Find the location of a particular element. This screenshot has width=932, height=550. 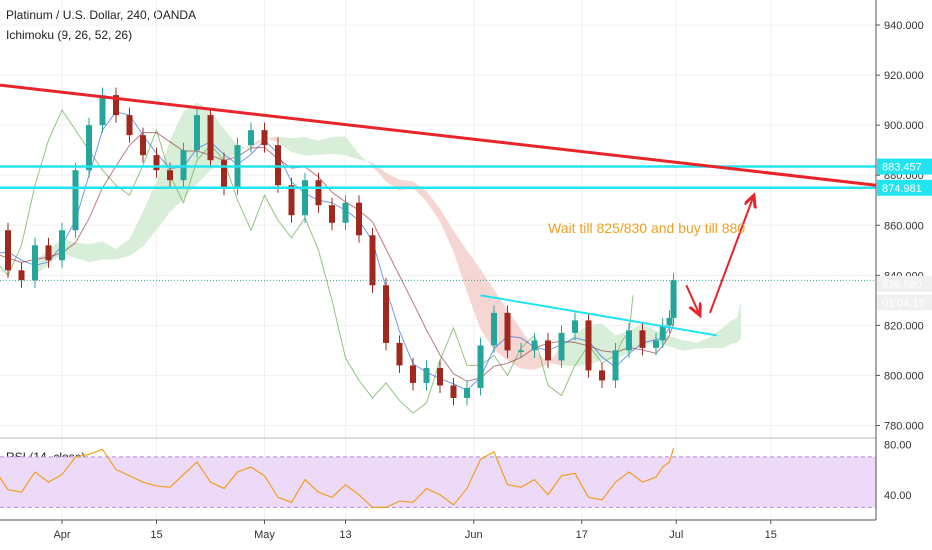

time-tick-label: Apr is located at coordinates (61, 535).